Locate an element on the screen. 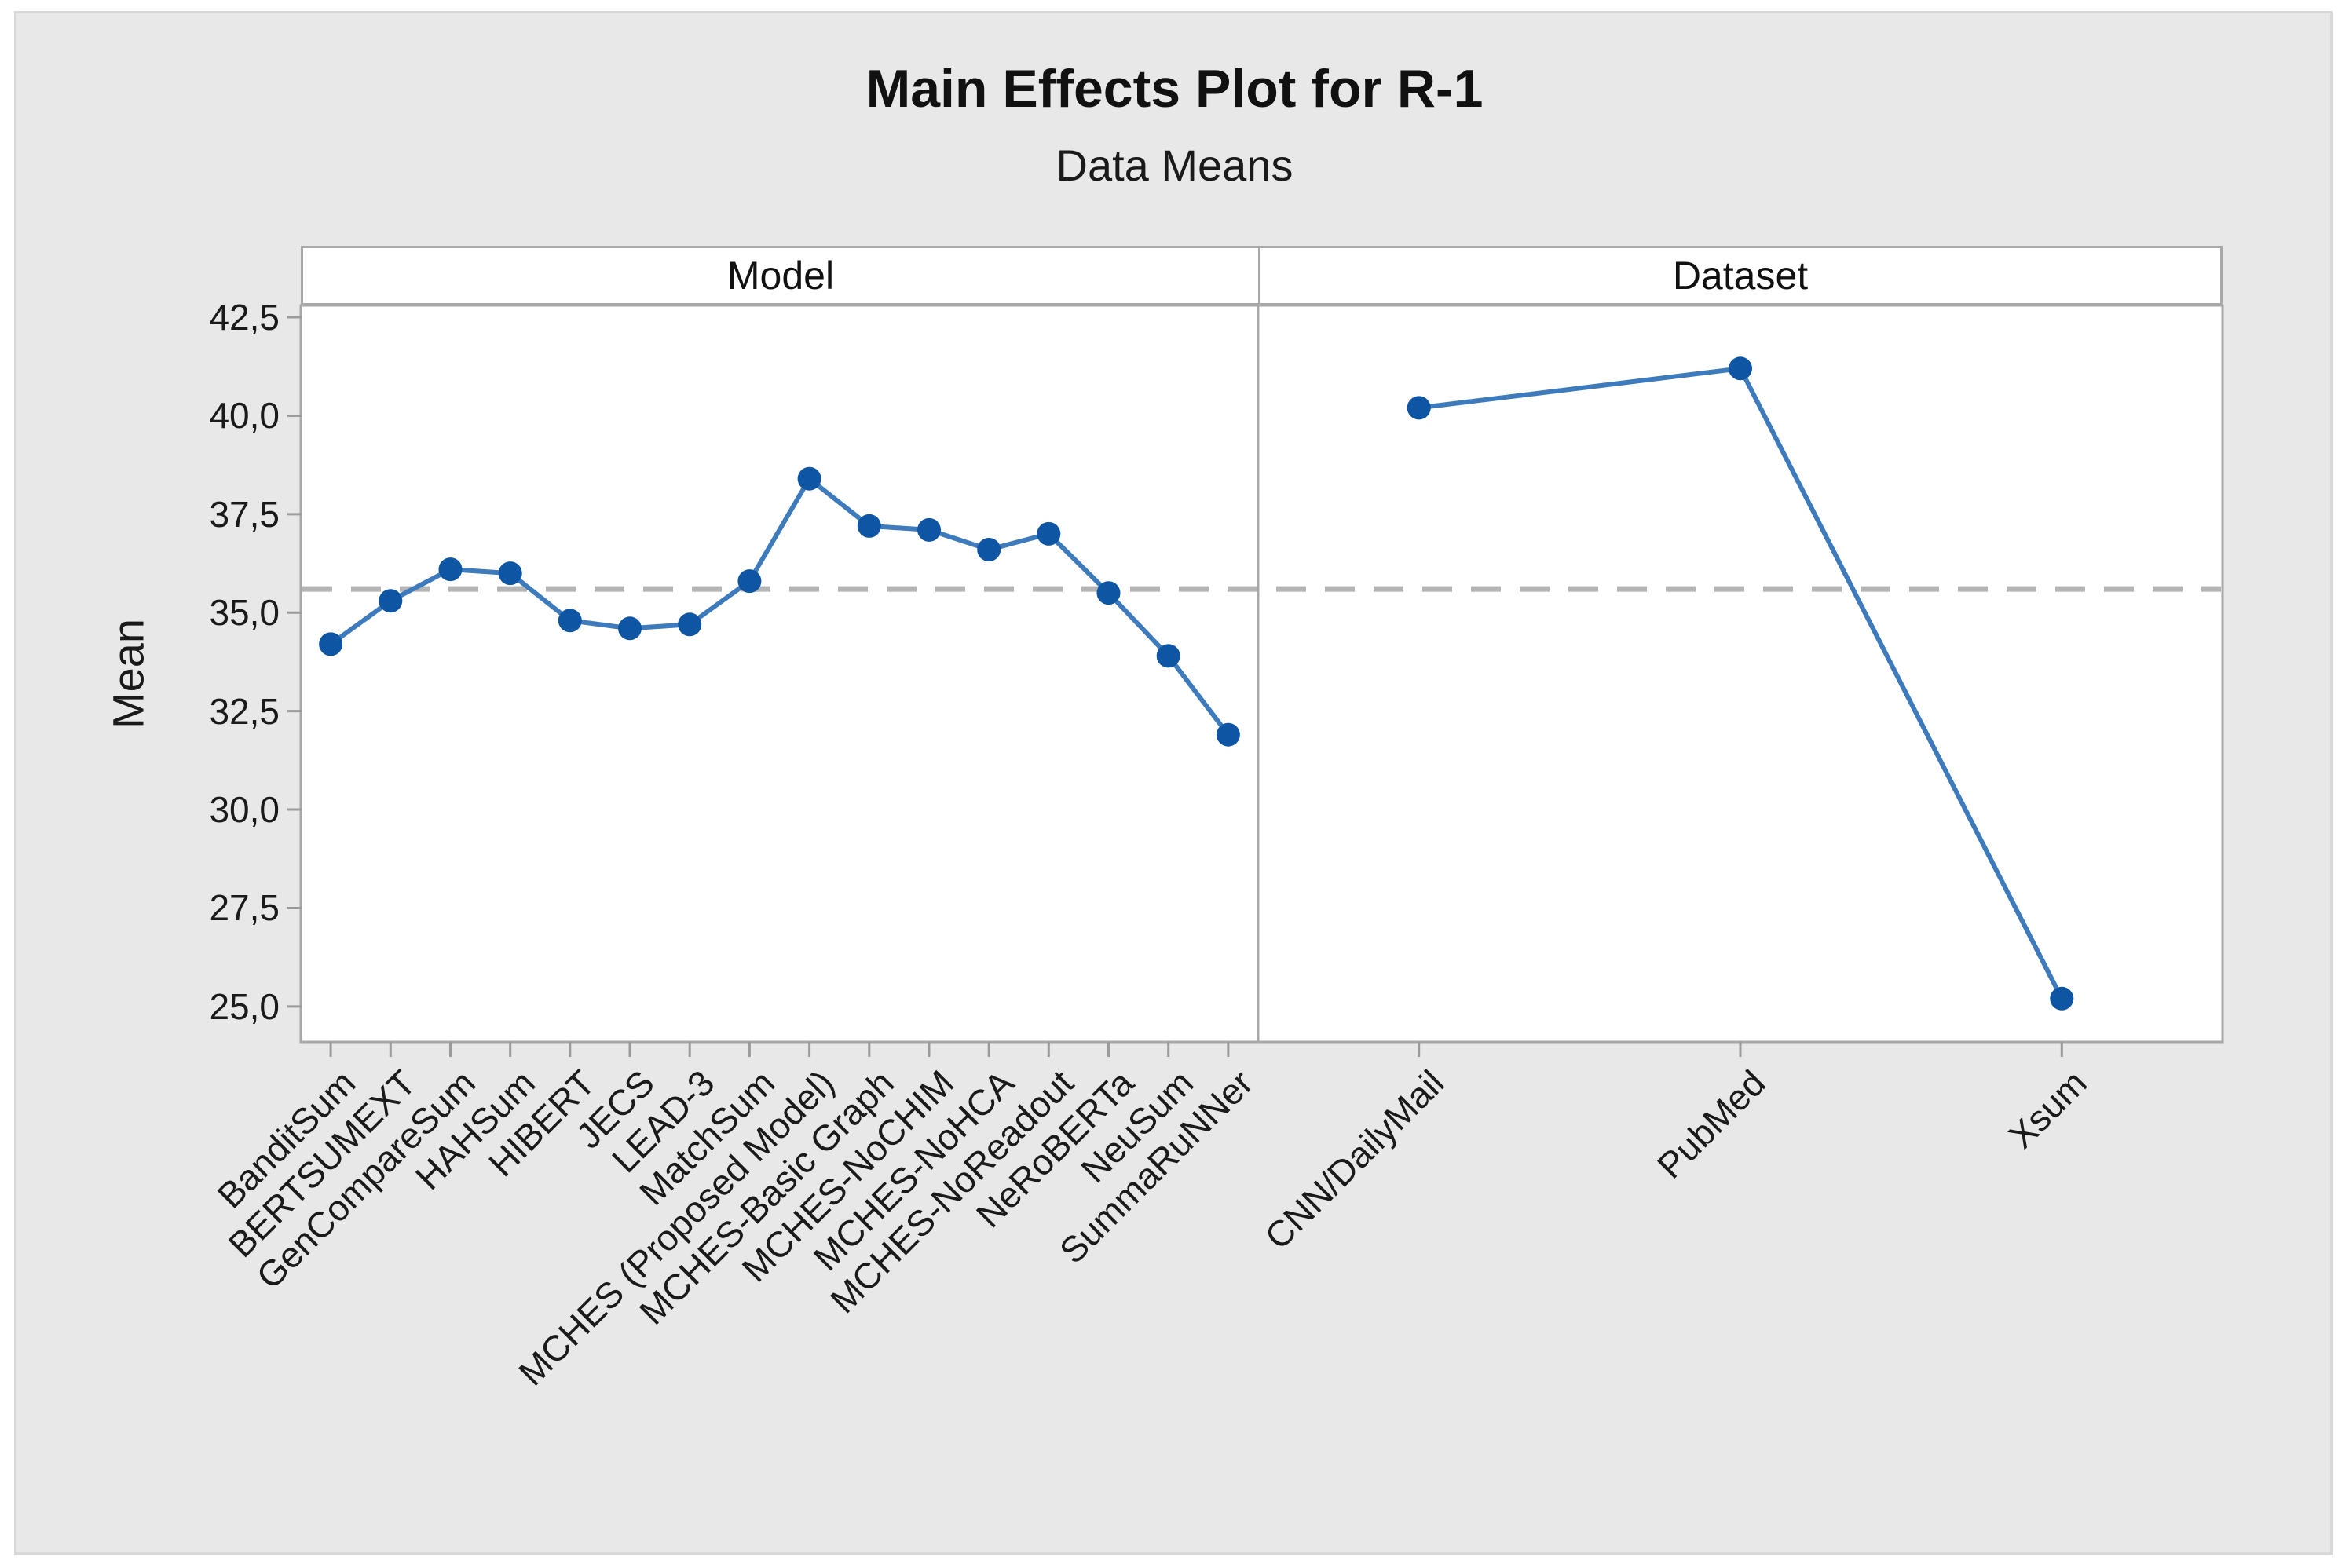 The width and height of the screenshot is (2349, 1568). panel-header-strip: Model Dataset is located at coordinates (1262, 275).